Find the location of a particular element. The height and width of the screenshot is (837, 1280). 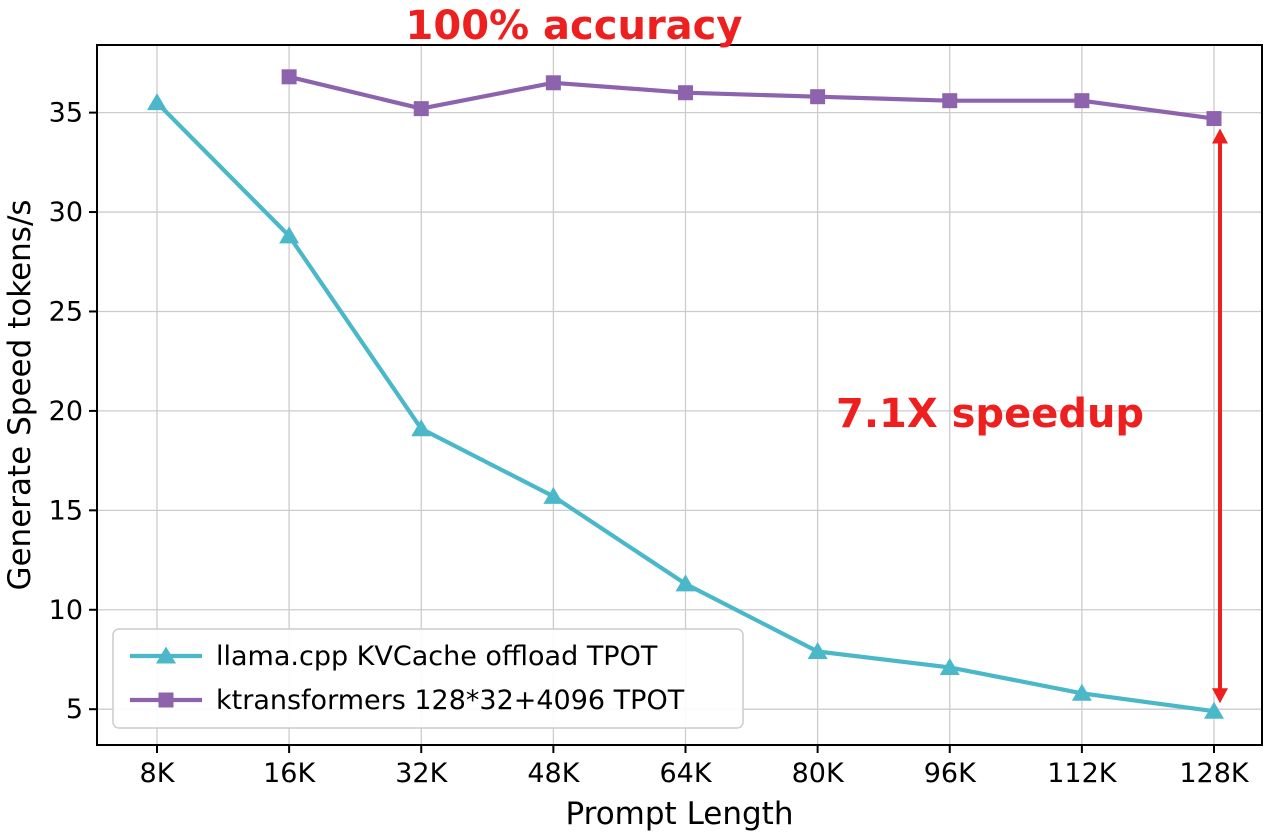

y-tick-label: 10 is located at coordinates (66, 610).